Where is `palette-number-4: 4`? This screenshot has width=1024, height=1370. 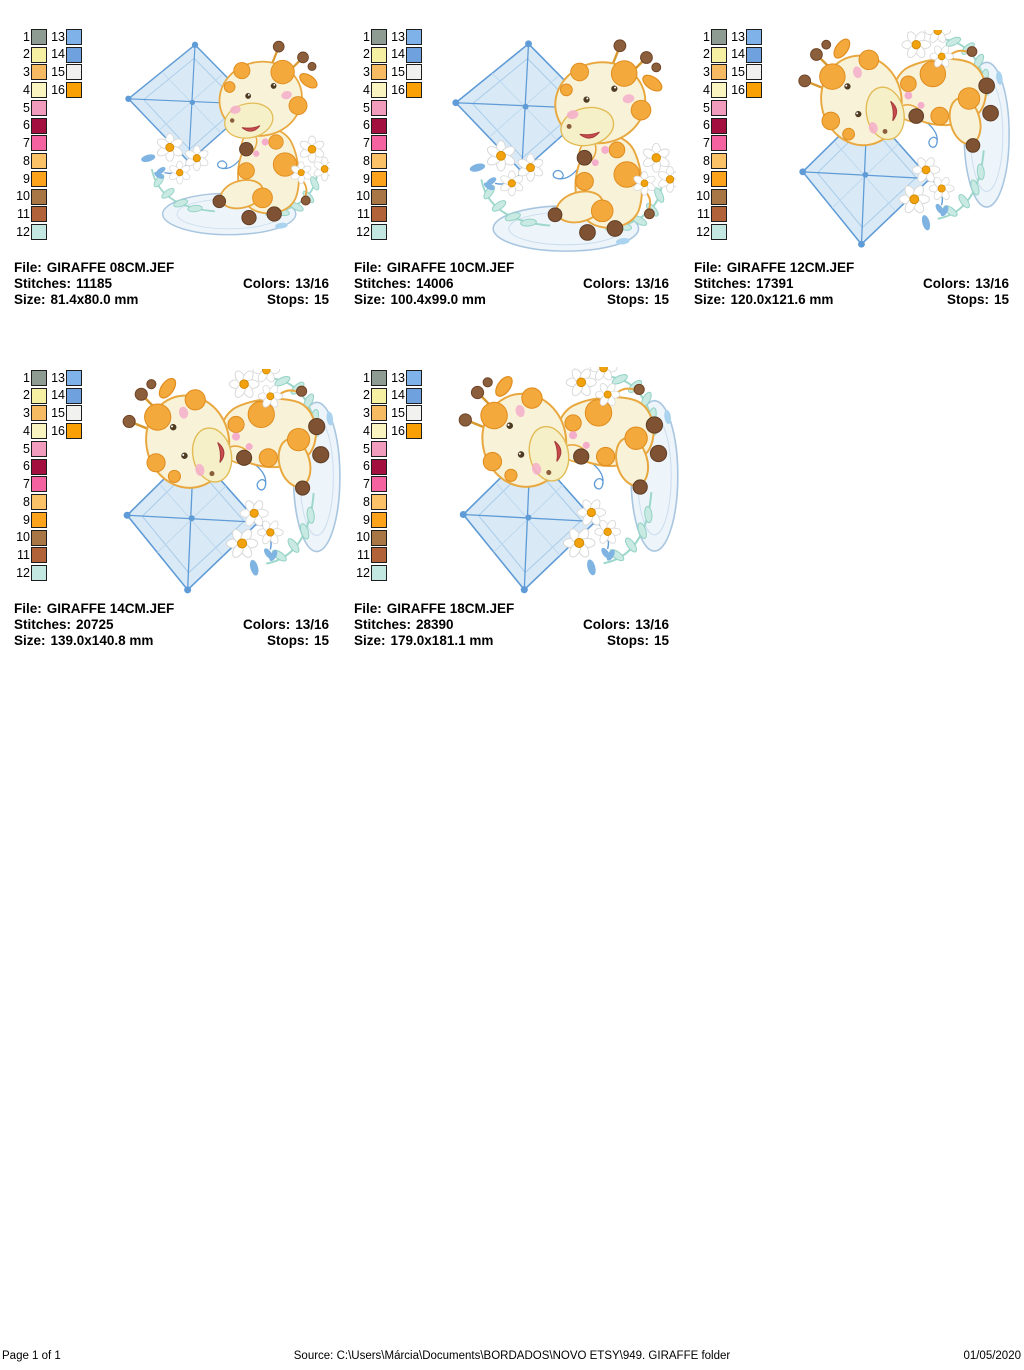 palette-number-4: 4 is located at coordinates (366, 430).